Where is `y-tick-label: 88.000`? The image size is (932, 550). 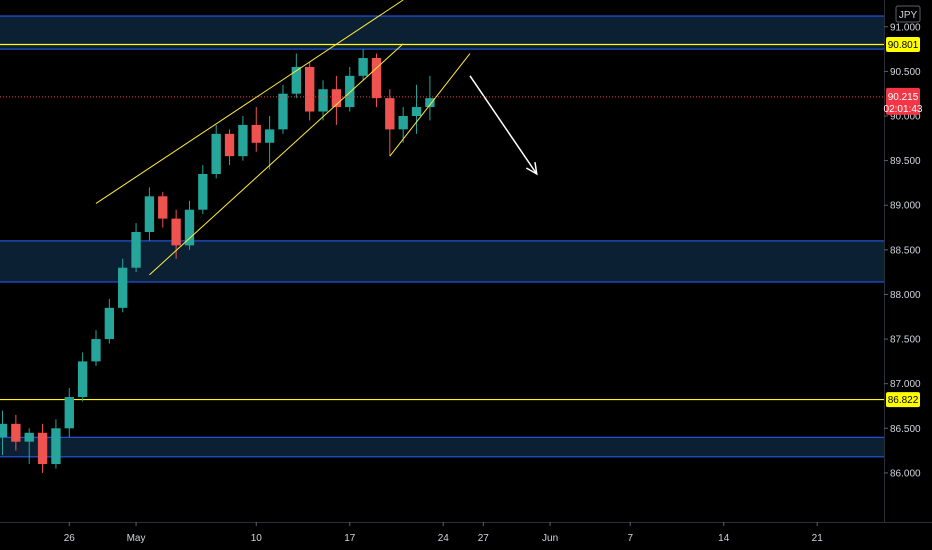 y-tick-label: 88.000 is located at coordinates (905, 295).